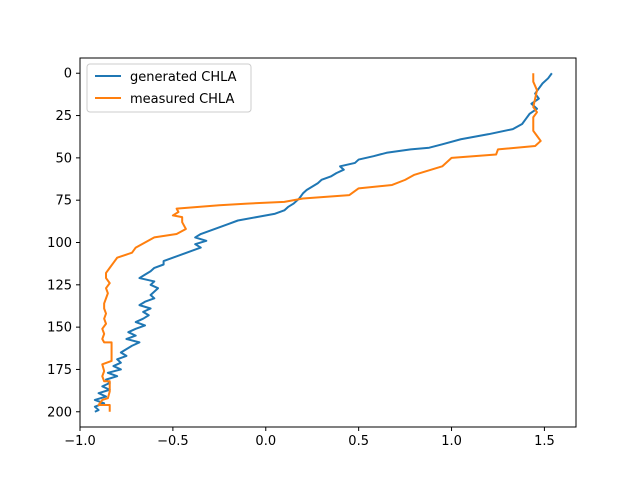 The image size is (640, 480). What do you see at coordinates (309, 438) in the screenshot?
I see `x-axis: −1.0 −0.5 0.0 0.5 1.0 1.5` at bounding box center [309, 438].